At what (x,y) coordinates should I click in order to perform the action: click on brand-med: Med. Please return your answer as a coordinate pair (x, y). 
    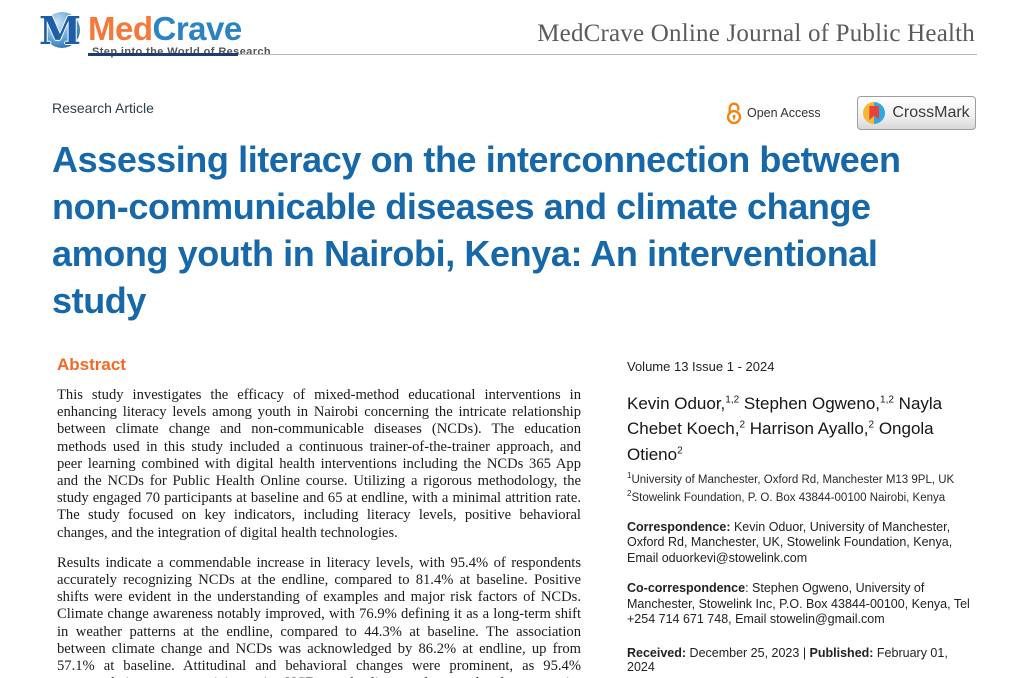
    Looking at the image, I should click on (120, 28).